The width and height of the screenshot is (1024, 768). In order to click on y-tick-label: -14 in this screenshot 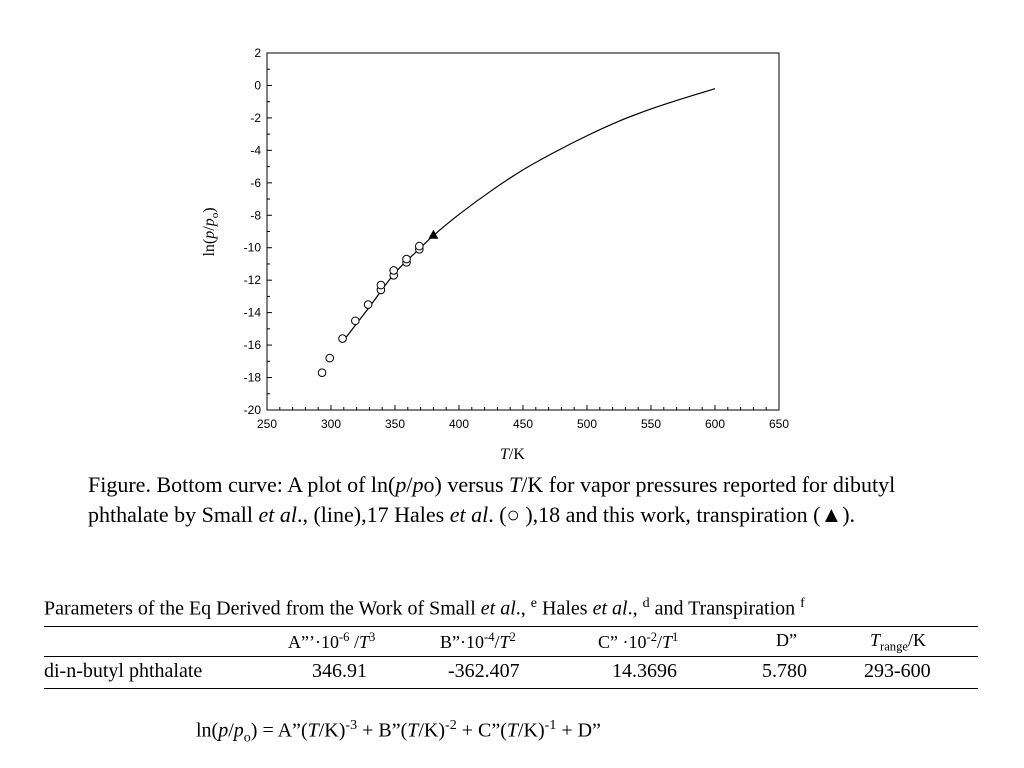, I will do `click(253, 313)`.